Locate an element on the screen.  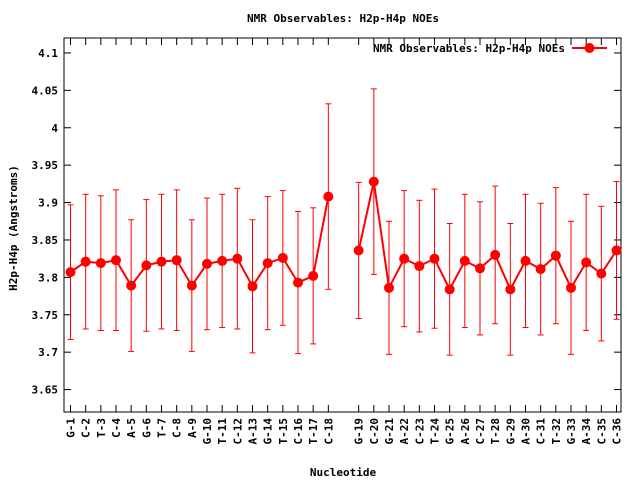
x-tick-label: T-7 is located at coordinates (162, 428).